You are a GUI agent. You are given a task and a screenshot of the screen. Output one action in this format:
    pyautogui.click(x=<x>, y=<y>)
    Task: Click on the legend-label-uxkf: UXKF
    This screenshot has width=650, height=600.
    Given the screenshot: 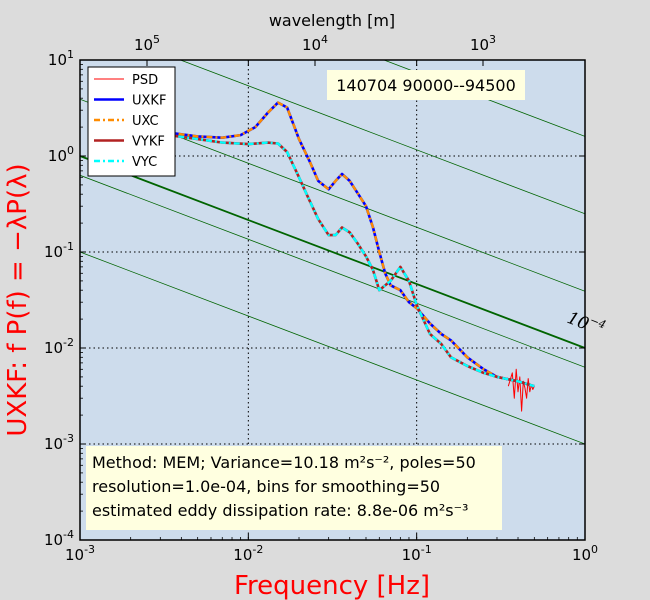 What is the action you would take?
    pyautogui.click(x=149, y=101)
    